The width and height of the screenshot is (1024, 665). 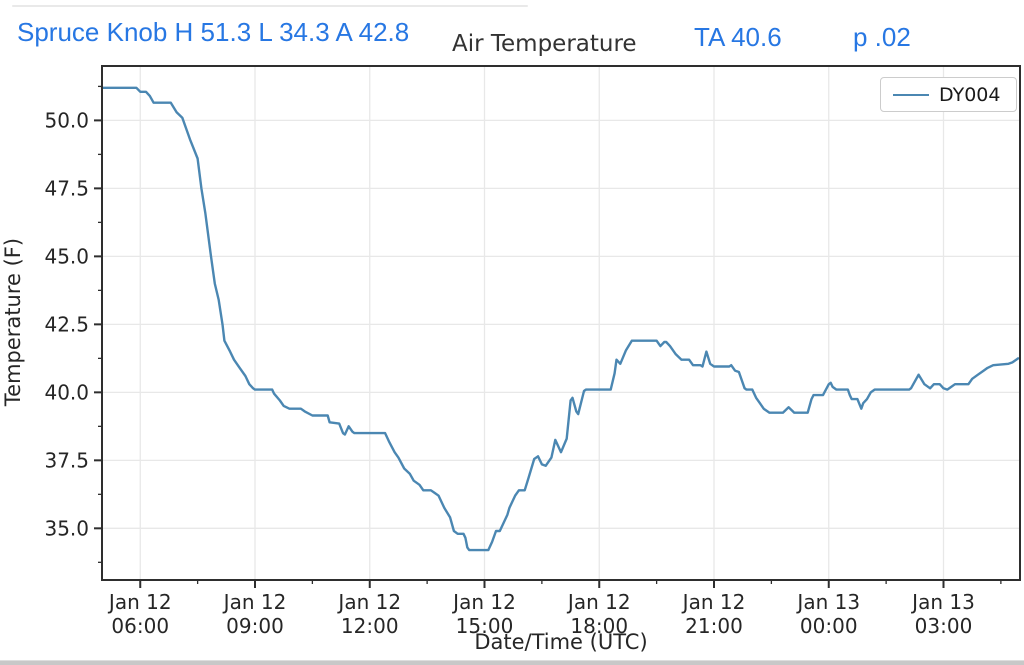 What do you see at coordinates (66, 392) in the screenshot?
I see `y-tick-label: 40.0` at bounding box center [66, 392].